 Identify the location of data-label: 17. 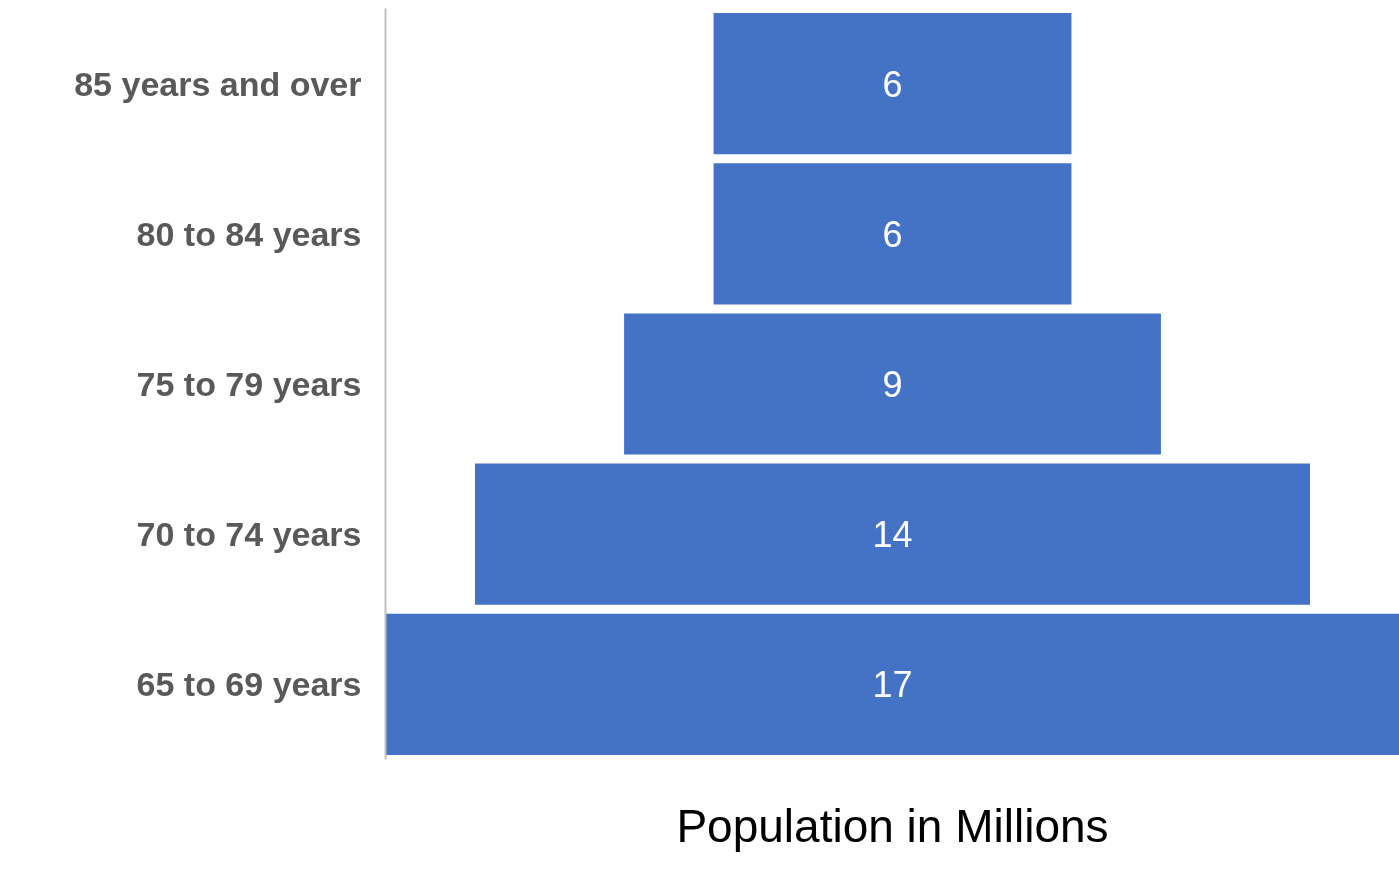
(892, 685).